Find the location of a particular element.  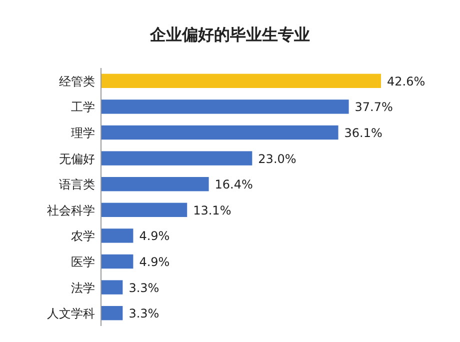

data-label: 37.7% is located at coordinates (373, 107).